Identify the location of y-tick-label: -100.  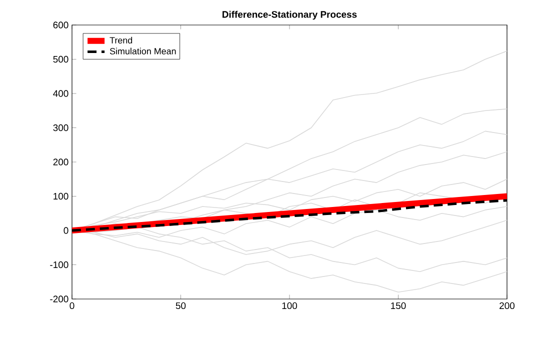
(59, 264).